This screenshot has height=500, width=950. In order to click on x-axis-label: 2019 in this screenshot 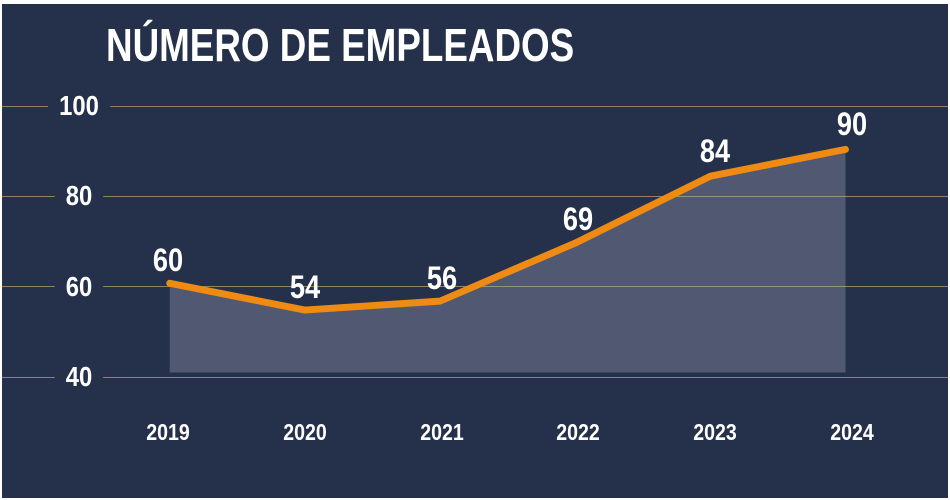, I will do `click(168, 432)`.